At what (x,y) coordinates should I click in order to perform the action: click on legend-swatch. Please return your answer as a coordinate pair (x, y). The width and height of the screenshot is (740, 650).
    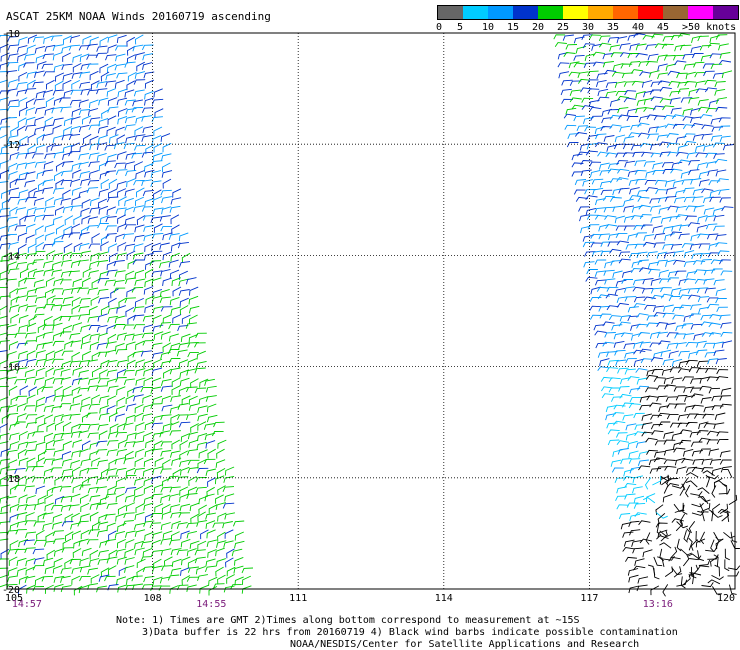
    Looking at the image, I should click on (650, 12).